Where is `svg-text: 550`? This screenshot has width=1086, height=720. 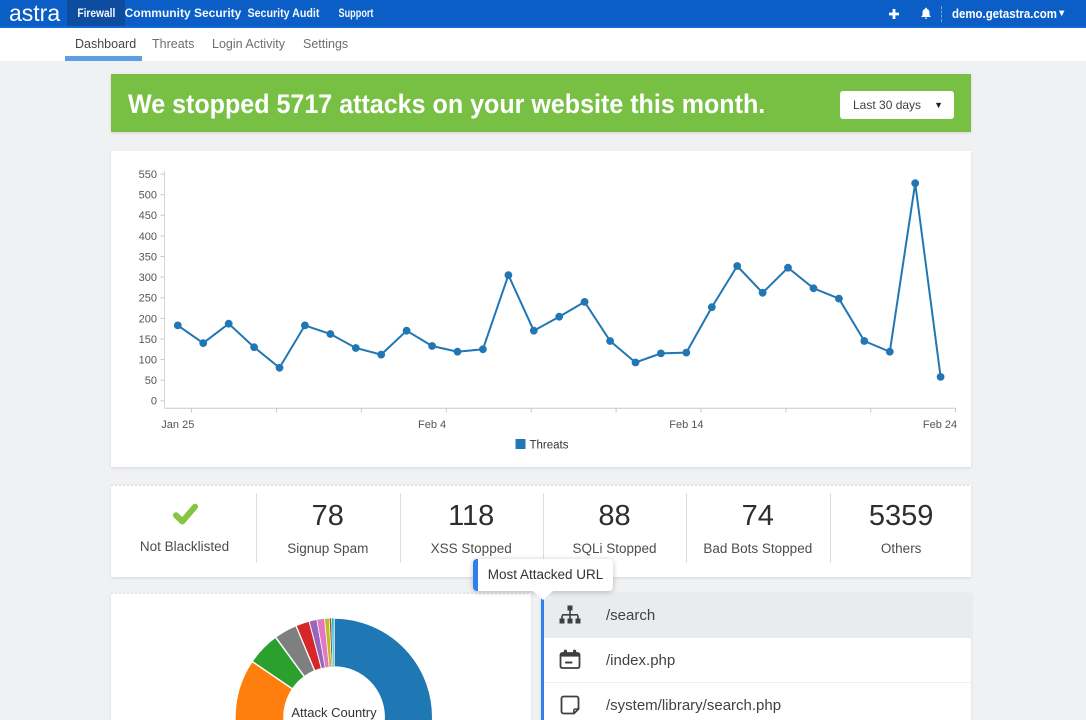
svg-text: 550 is located at coordinates (148, 175).